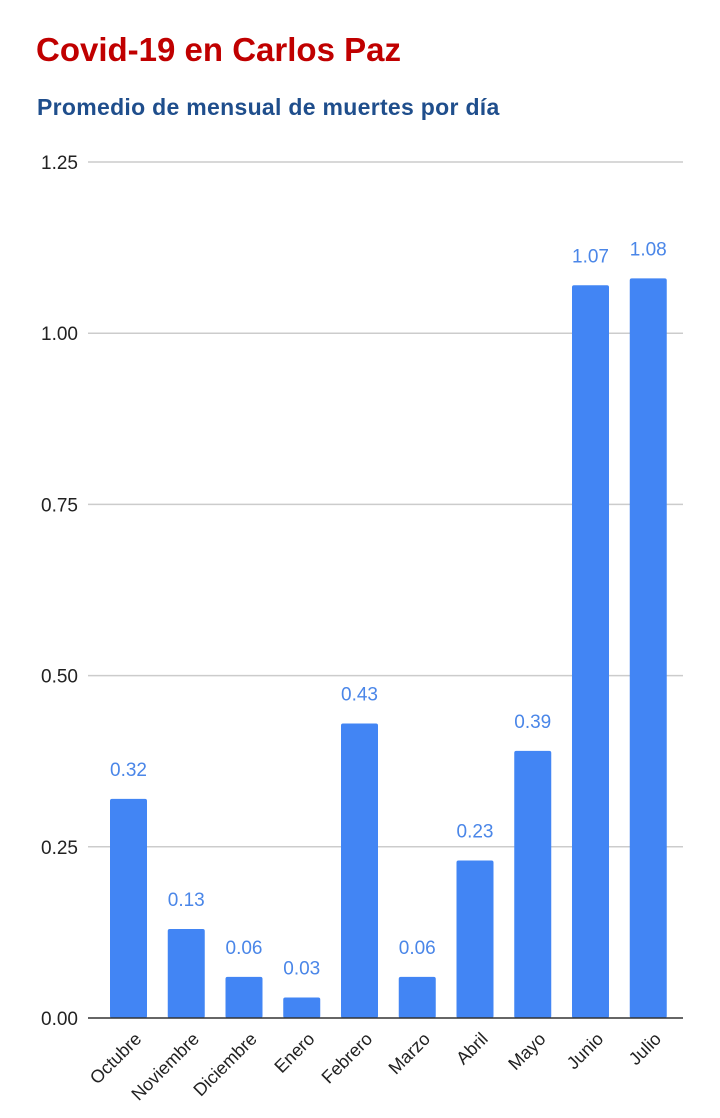 This screenshot has width=720, height=1118. Describe the element at coordinates (115, 1058) in the screenshot. I see `x-tick-label: Octubre` at that location.